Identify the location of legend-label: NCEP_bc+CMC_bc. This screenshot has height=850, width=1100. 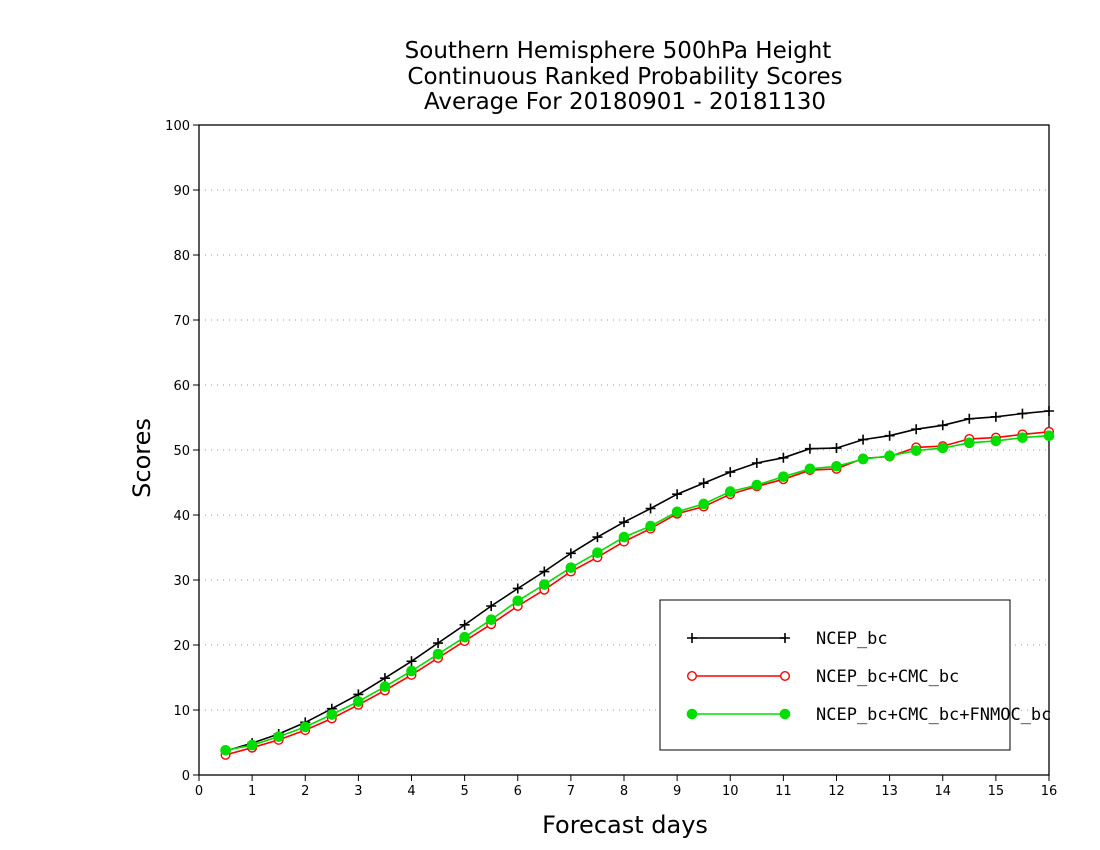
(887, 677).